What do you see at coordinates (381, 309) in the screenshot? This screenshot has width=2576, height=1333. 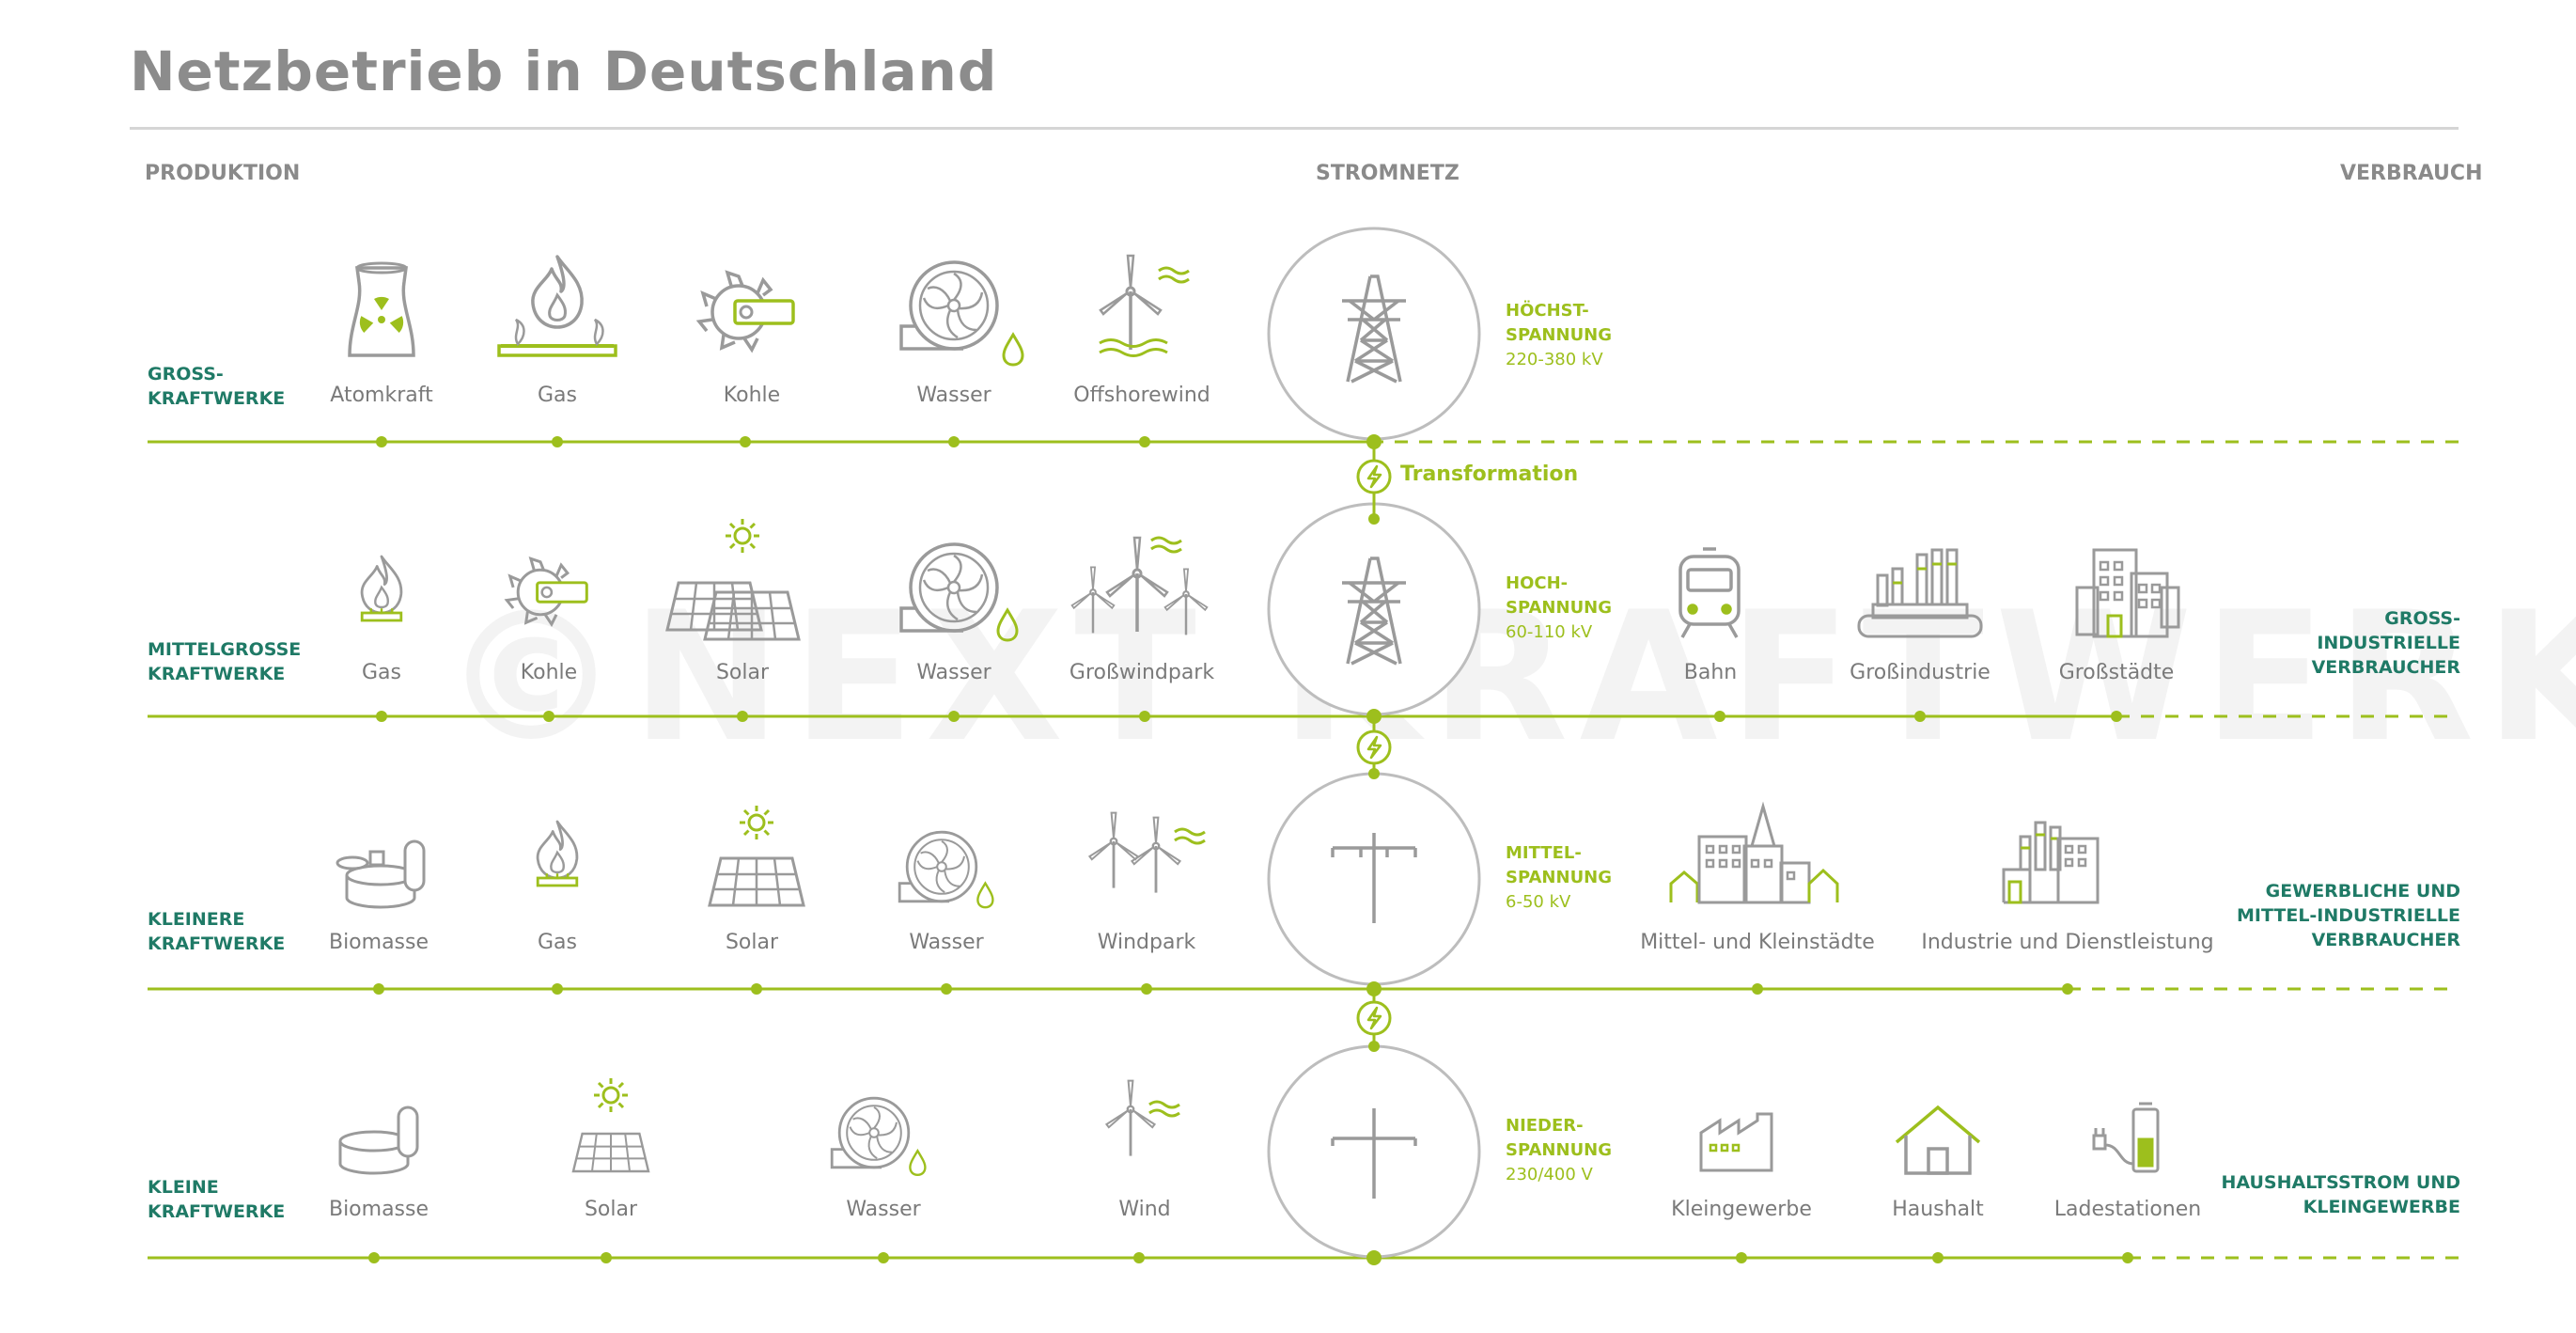 I see `nuclear-plant-icon` at bounding box center [381, 309].